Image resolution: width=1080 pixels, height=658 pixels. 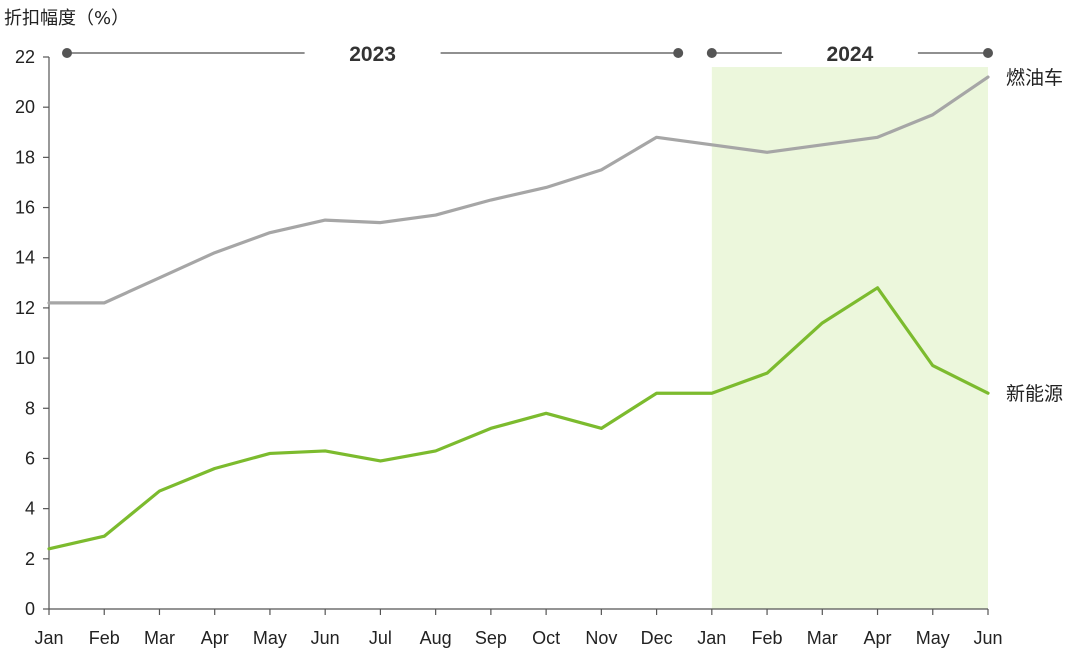 I want to click on y-tick-label: 10, so click(x=25, y=358).